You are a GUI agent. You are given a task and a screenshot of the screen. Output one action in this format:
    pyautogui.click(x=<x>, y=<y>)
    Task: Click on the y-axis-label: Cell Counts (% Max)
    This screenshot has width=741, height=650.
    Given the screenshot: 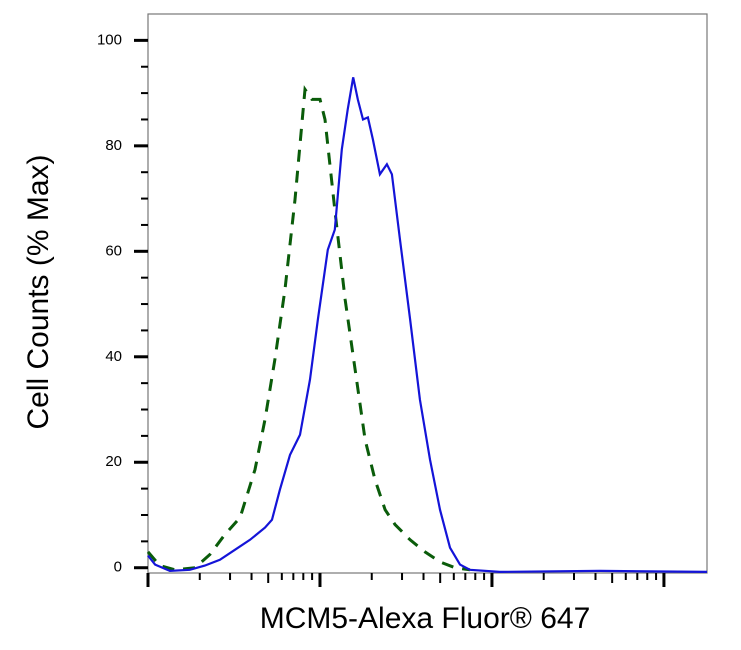 What is the action you would take?
    pyautogui.click(x=38, y=291)
    